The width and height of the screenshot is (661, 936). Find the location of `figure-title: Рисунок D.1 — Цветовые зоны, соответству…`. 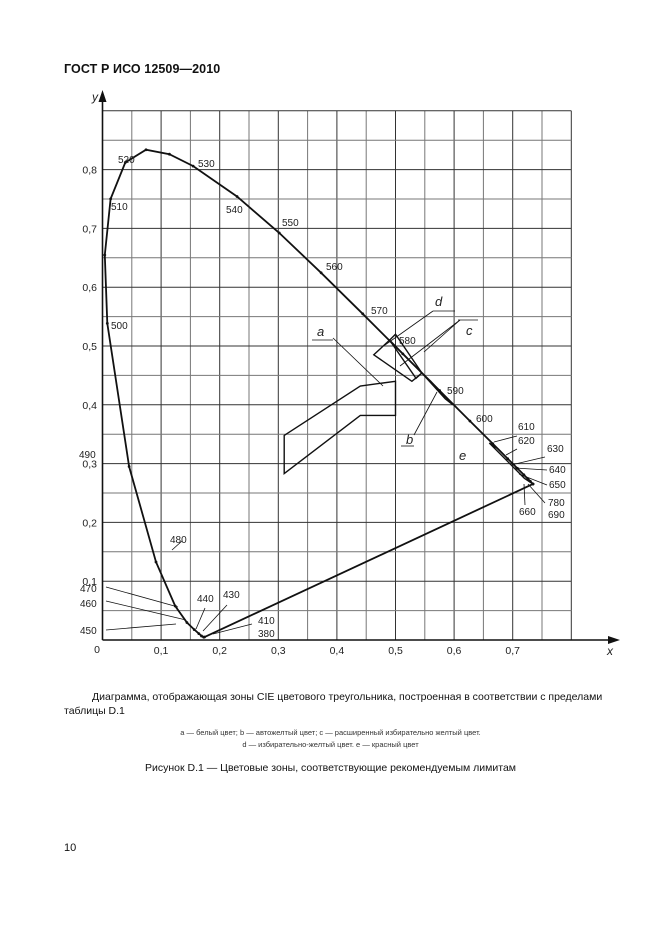

figure-title: Рисунок D.1 — Цветовые зоны, соответству… is located at coordinates (330, 768).